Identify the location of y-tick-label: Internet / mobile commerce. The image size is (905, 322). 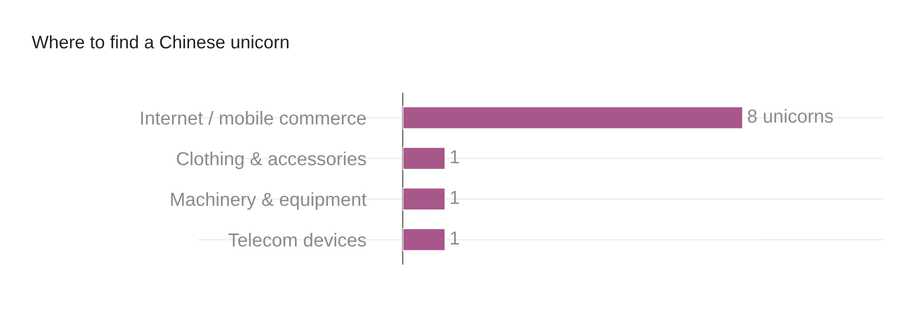
(253, 117).